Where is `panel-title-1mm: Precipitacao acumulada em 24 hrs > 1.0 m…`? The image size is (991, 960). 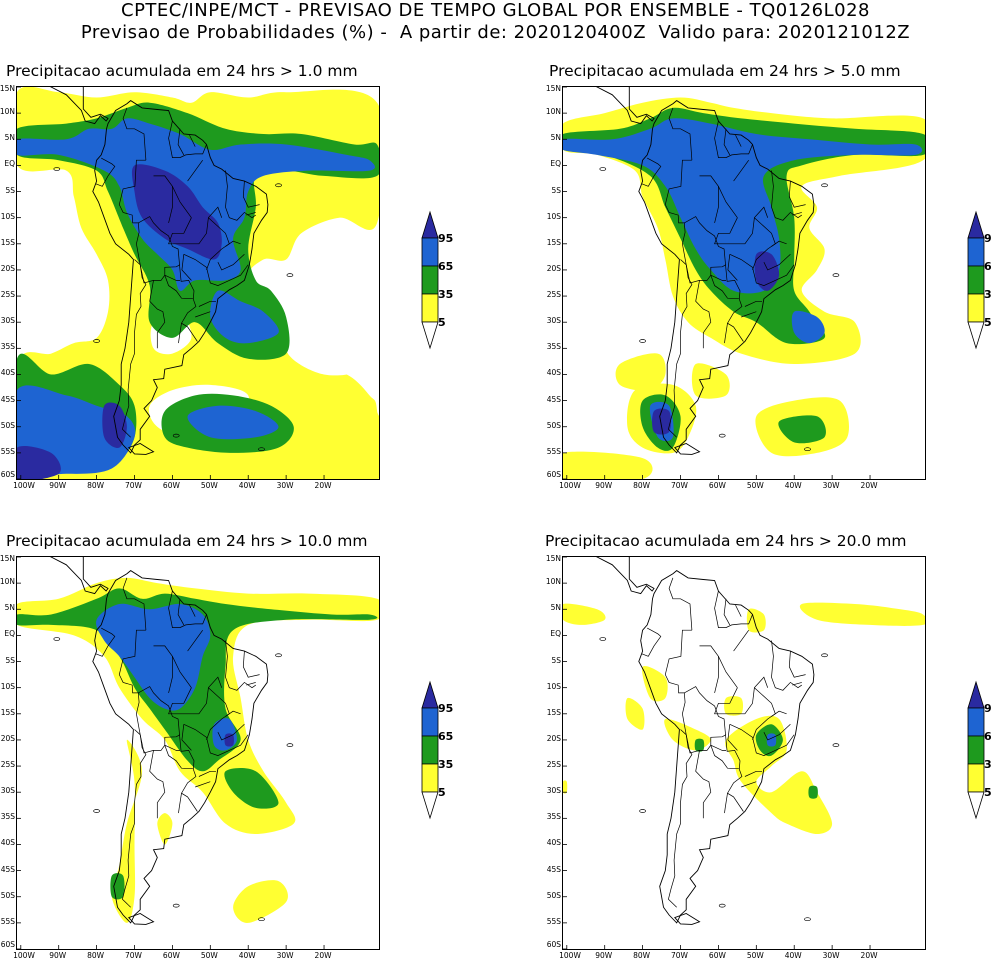 panel-title-1mm: Precipitacao acumulada em 24 hrs > 1.0 m… is located at coordinates (182, 71).